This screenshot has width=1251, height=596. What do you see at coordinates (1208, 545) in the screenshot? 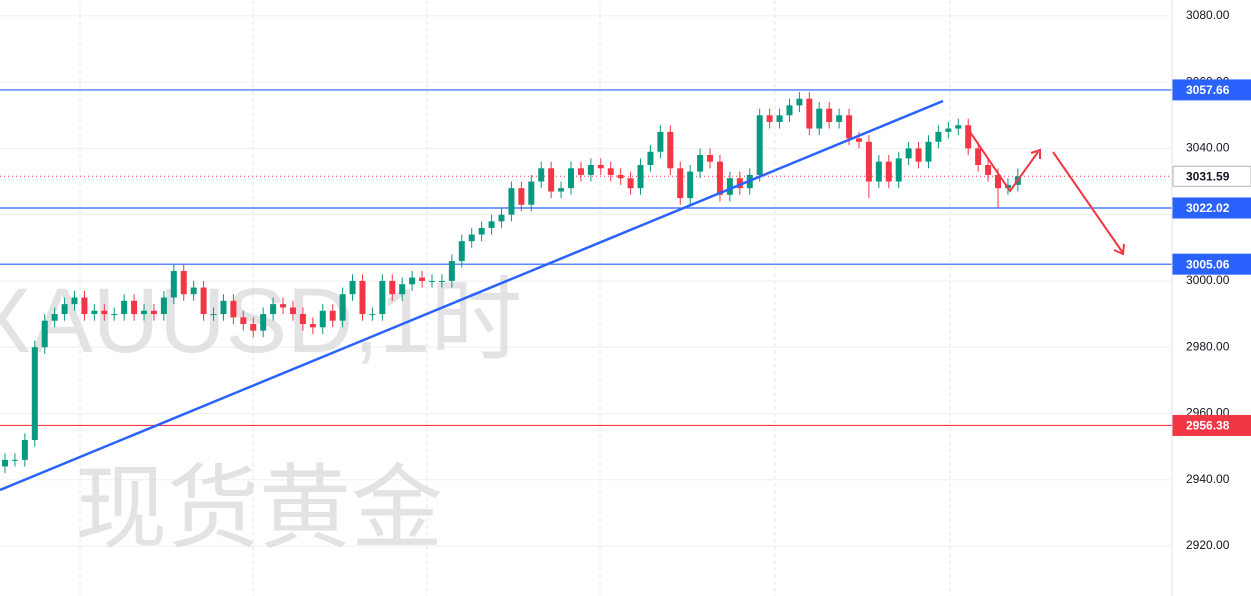
I see `y-tick-label: 2920.00` at bounding box center [1208, 545].